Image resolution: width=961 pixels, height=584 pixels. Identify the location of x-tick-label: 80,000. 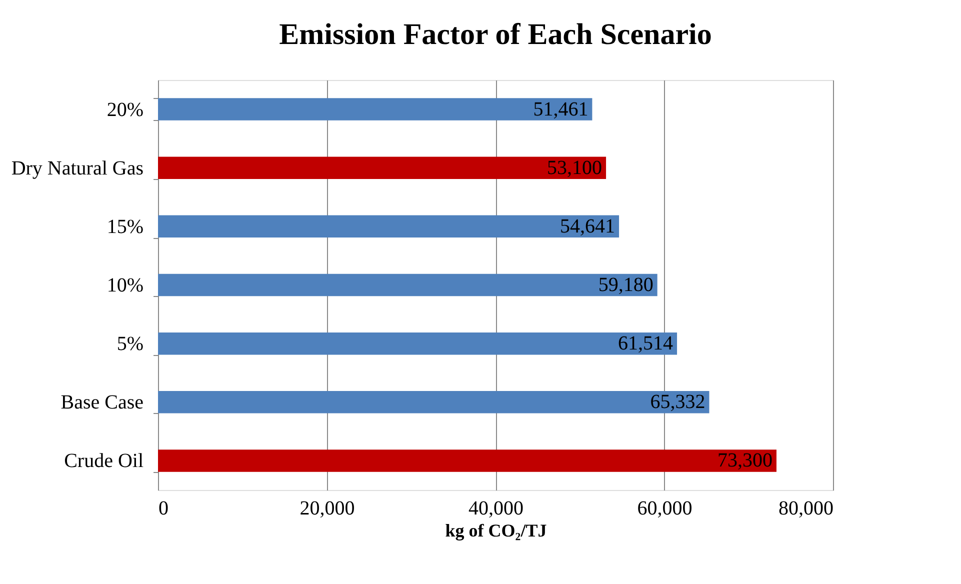
(806, 509).